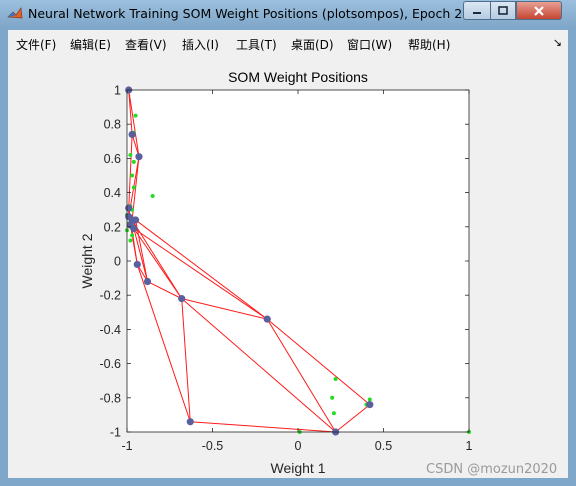 The height and width of the screenshot is (486, 576). I want to click on watermark: CSDN @mozun2020, so click(492, 469).